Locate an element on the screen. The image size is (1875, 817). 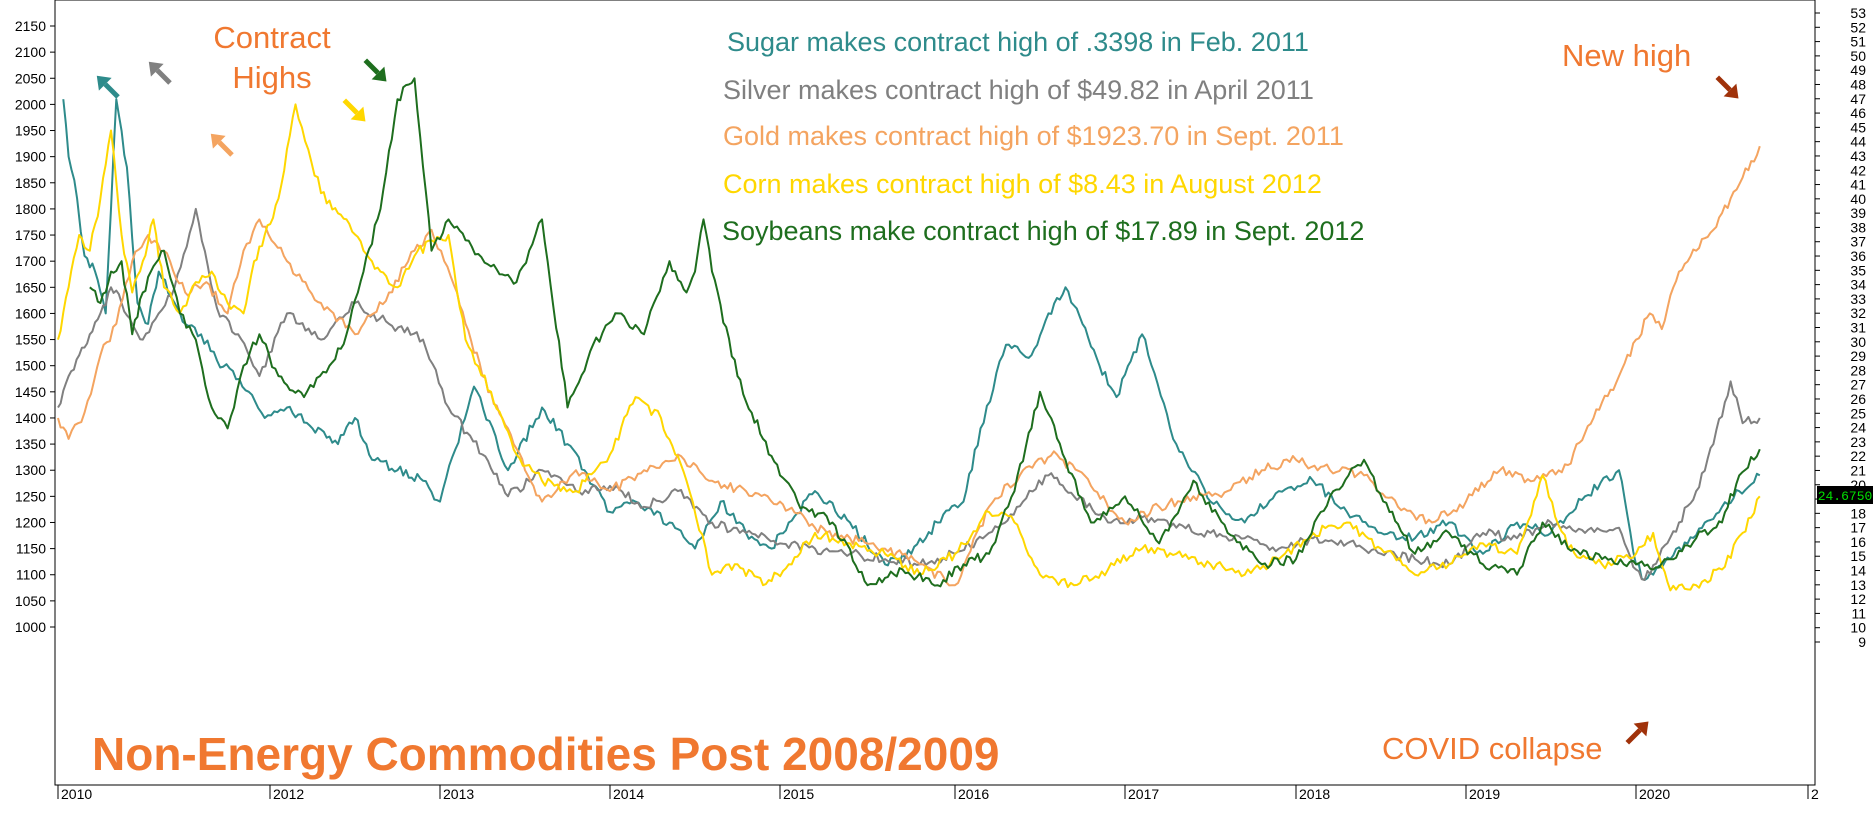
x-tick-label: 2019 is located at coordinates (1484, 794).